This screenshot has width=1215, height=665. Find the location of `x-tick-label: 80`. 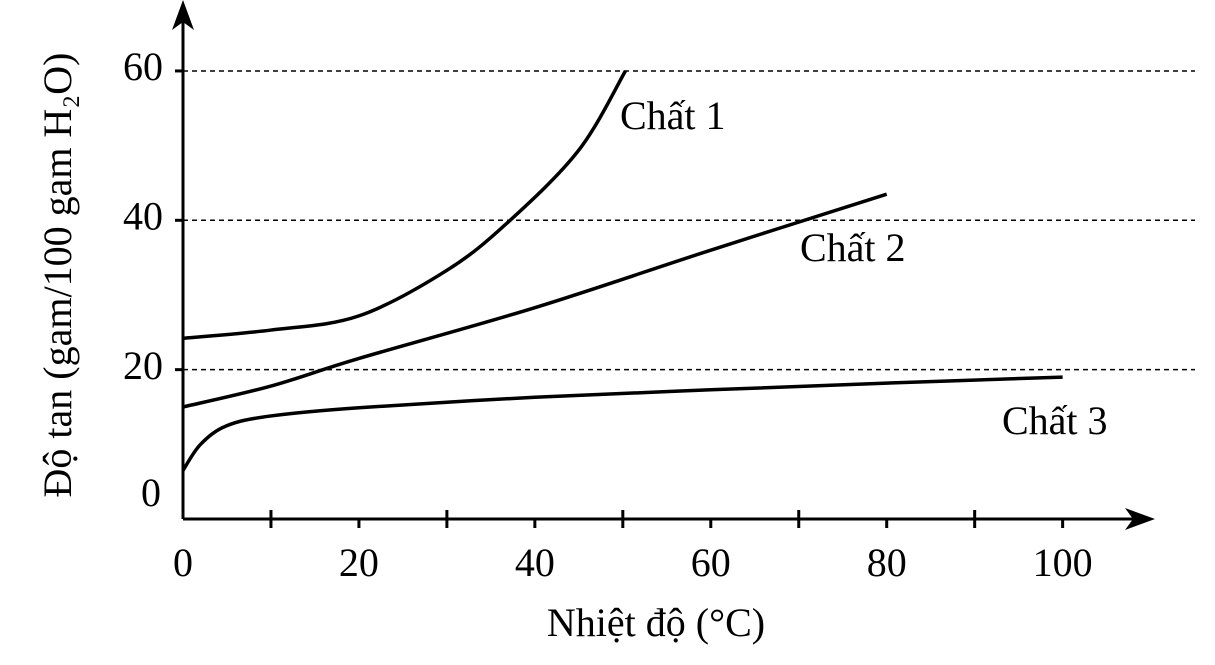

x-tick-label: 80 is located at coordinates (887, 562).